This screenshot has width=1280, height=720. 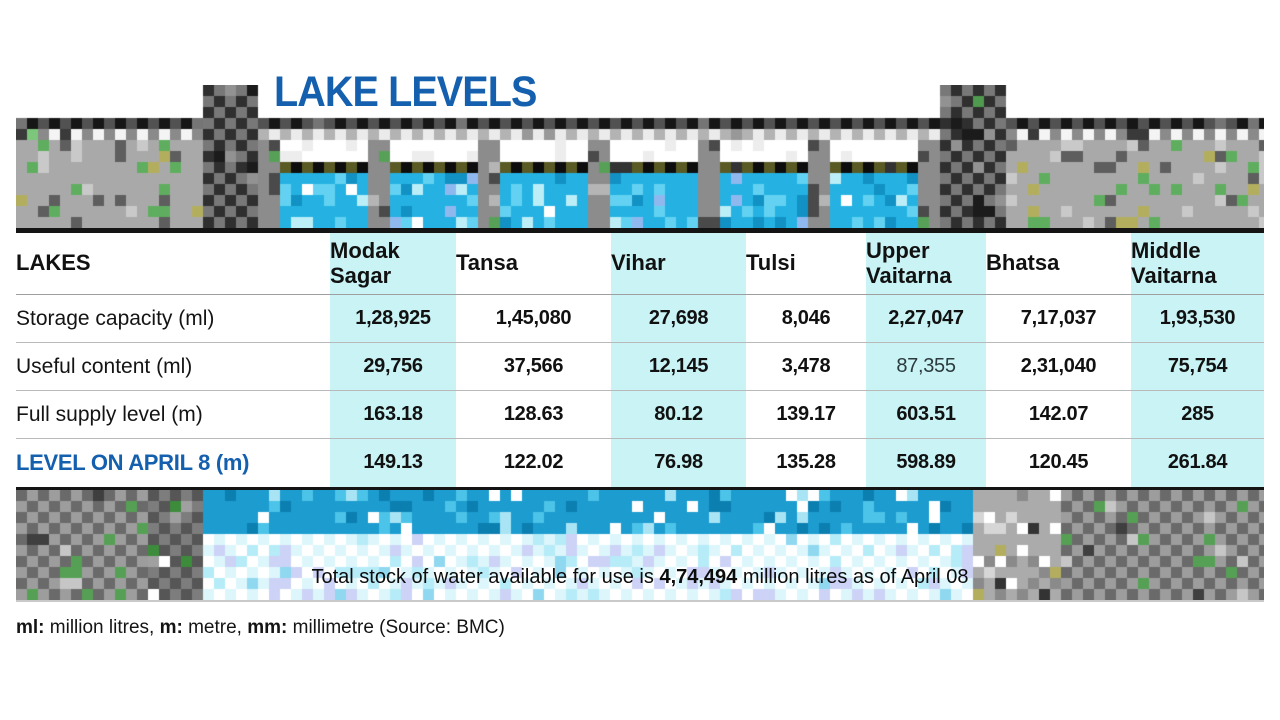 I want to click on column-header: Tulsi, so click(x=771, y=263).